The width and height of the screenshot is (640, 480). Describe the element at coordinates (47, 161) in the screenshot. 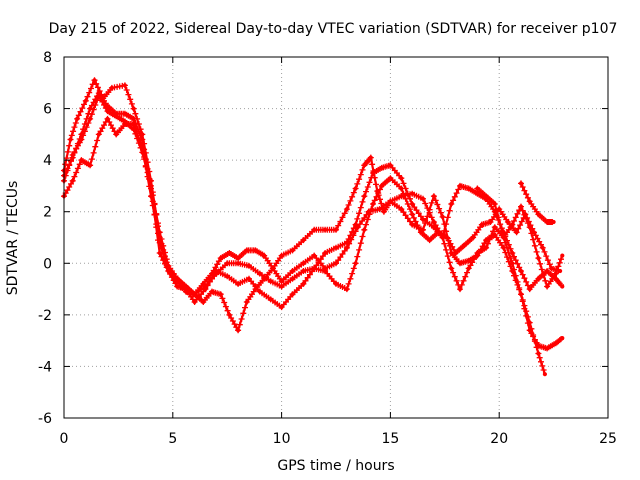

I see `y-tick-label: 4` at that location.